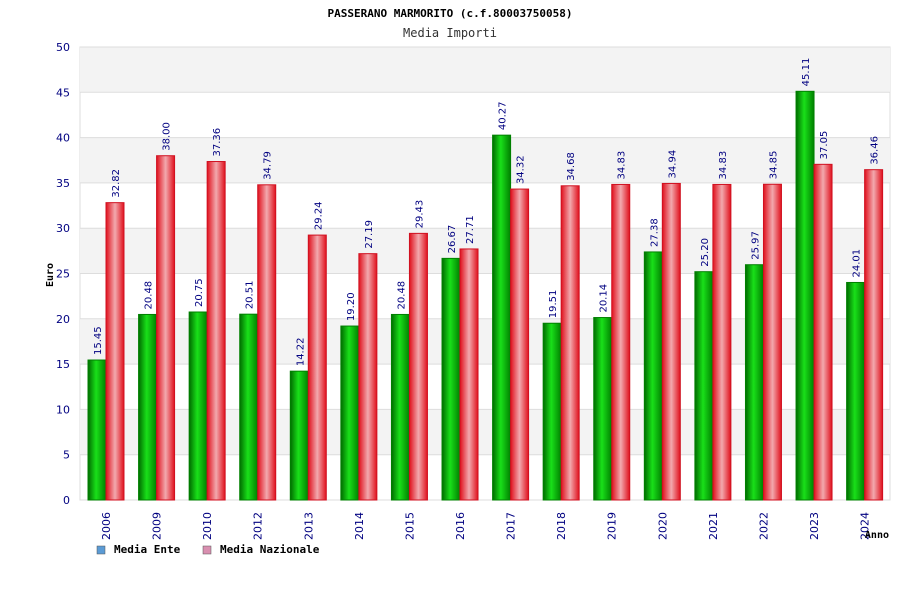  What do you see at coordinates (63, 47) in the screenshot?
I see `y-tick-label: 50` at bounding box center [63, 47].